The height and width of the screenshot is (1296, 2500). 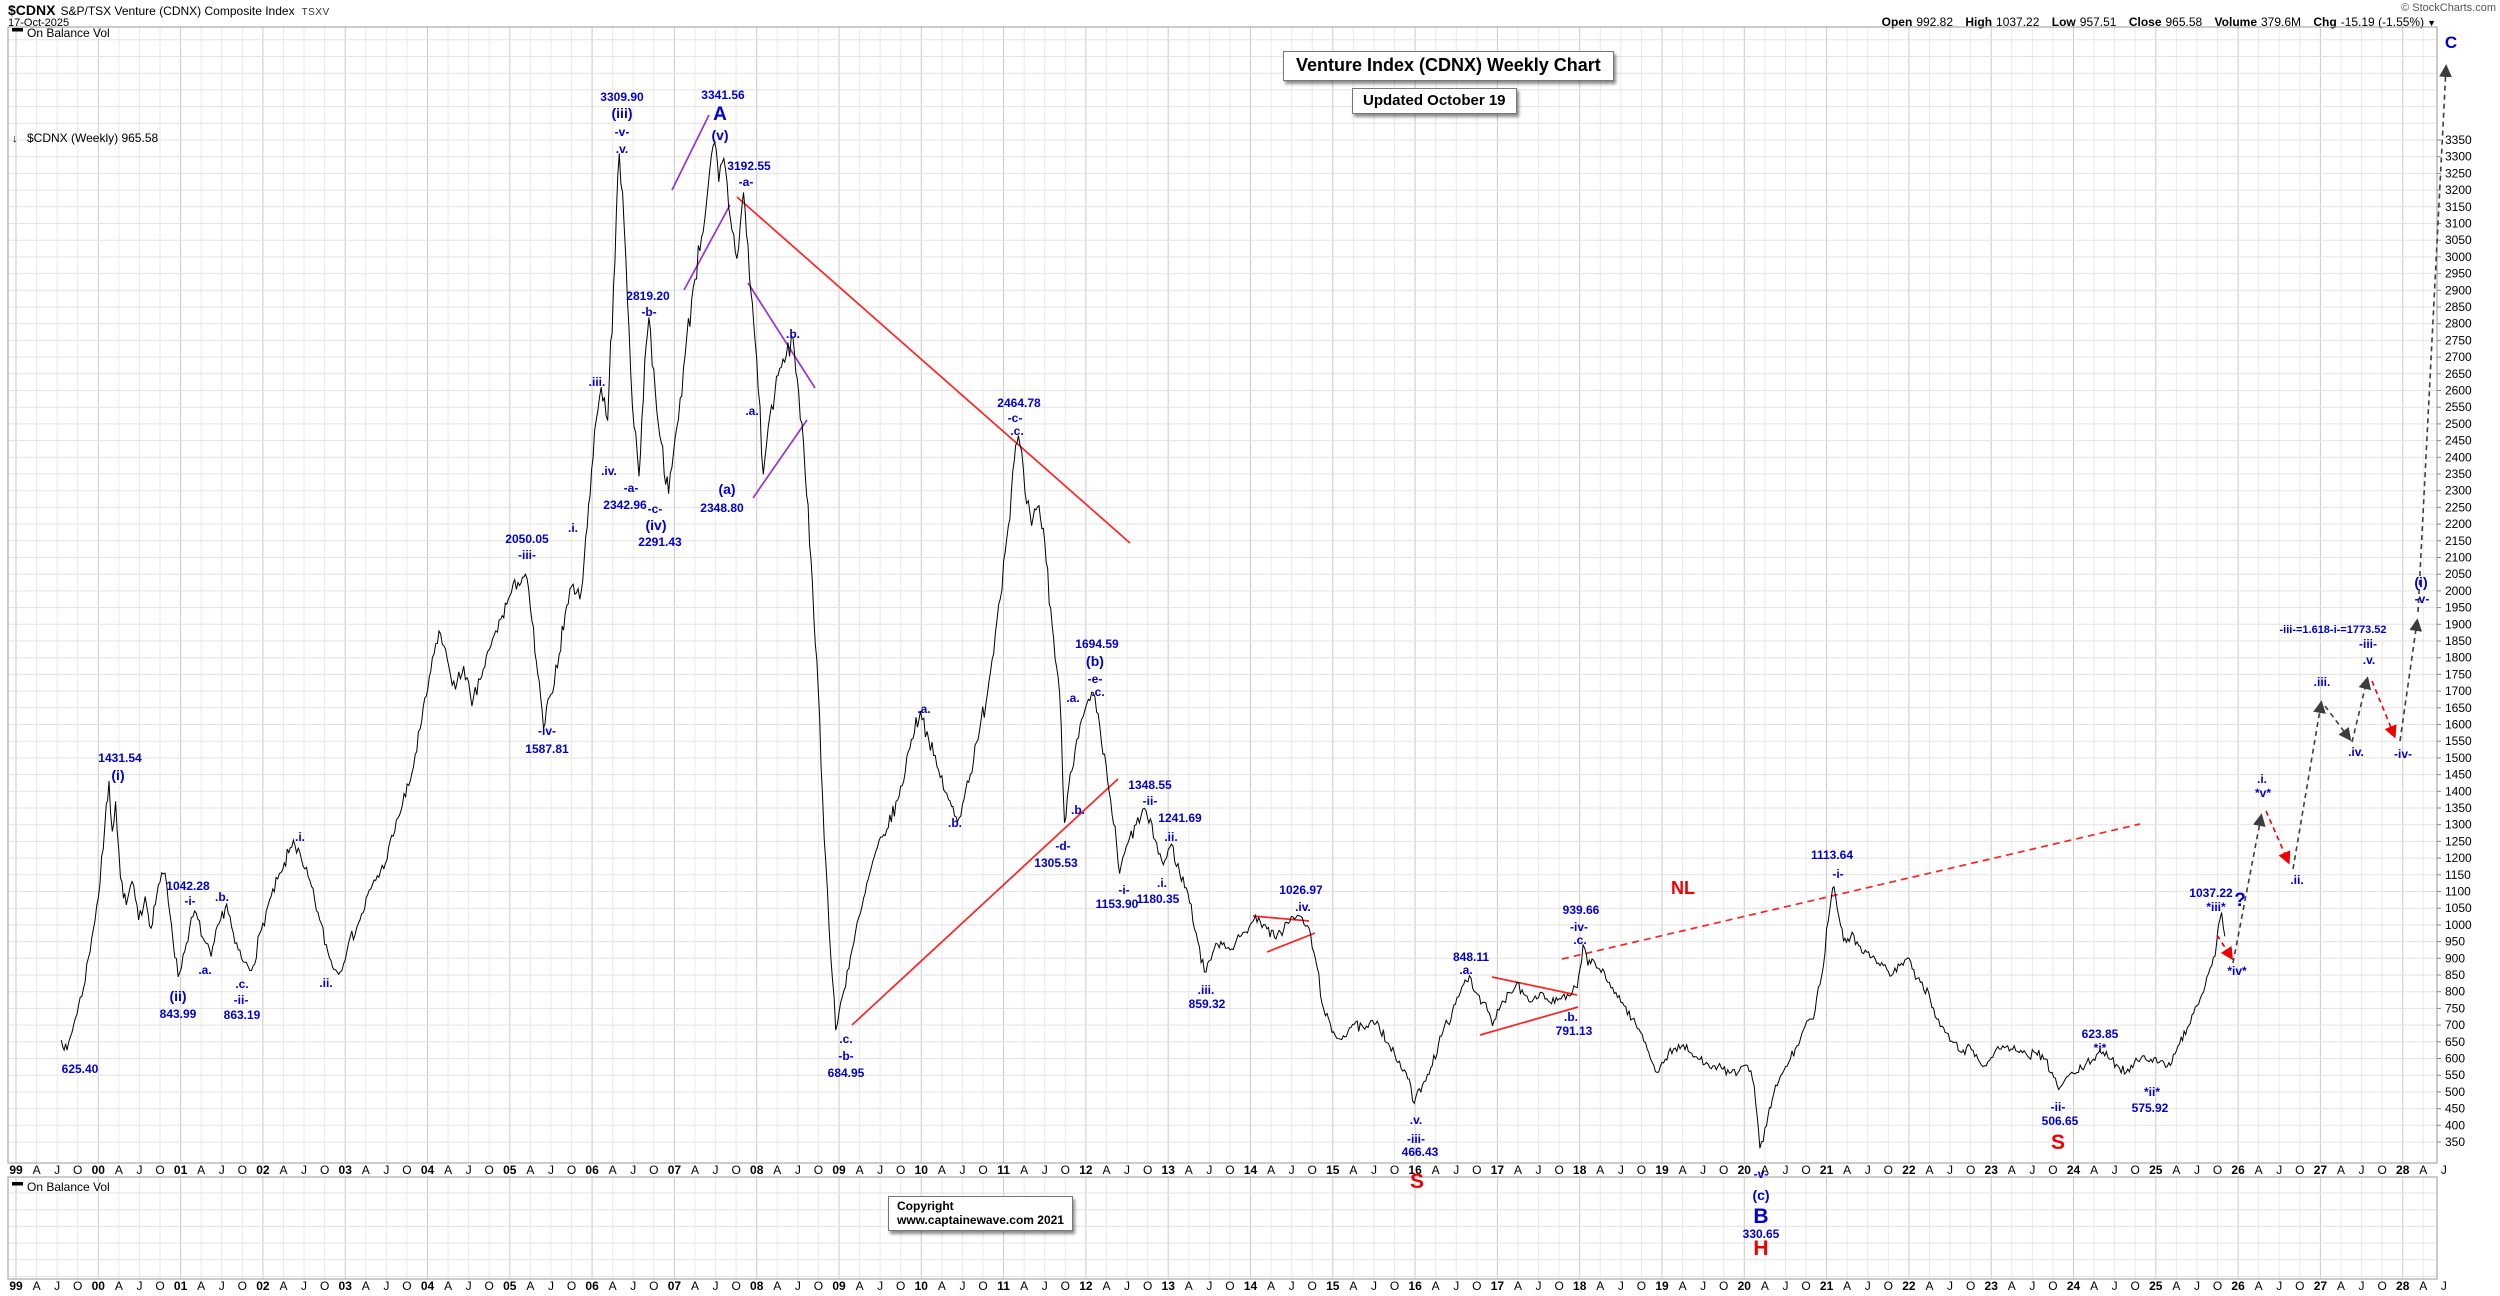 I want to click on x-label-year: 09, so click(x=839, y=1170).